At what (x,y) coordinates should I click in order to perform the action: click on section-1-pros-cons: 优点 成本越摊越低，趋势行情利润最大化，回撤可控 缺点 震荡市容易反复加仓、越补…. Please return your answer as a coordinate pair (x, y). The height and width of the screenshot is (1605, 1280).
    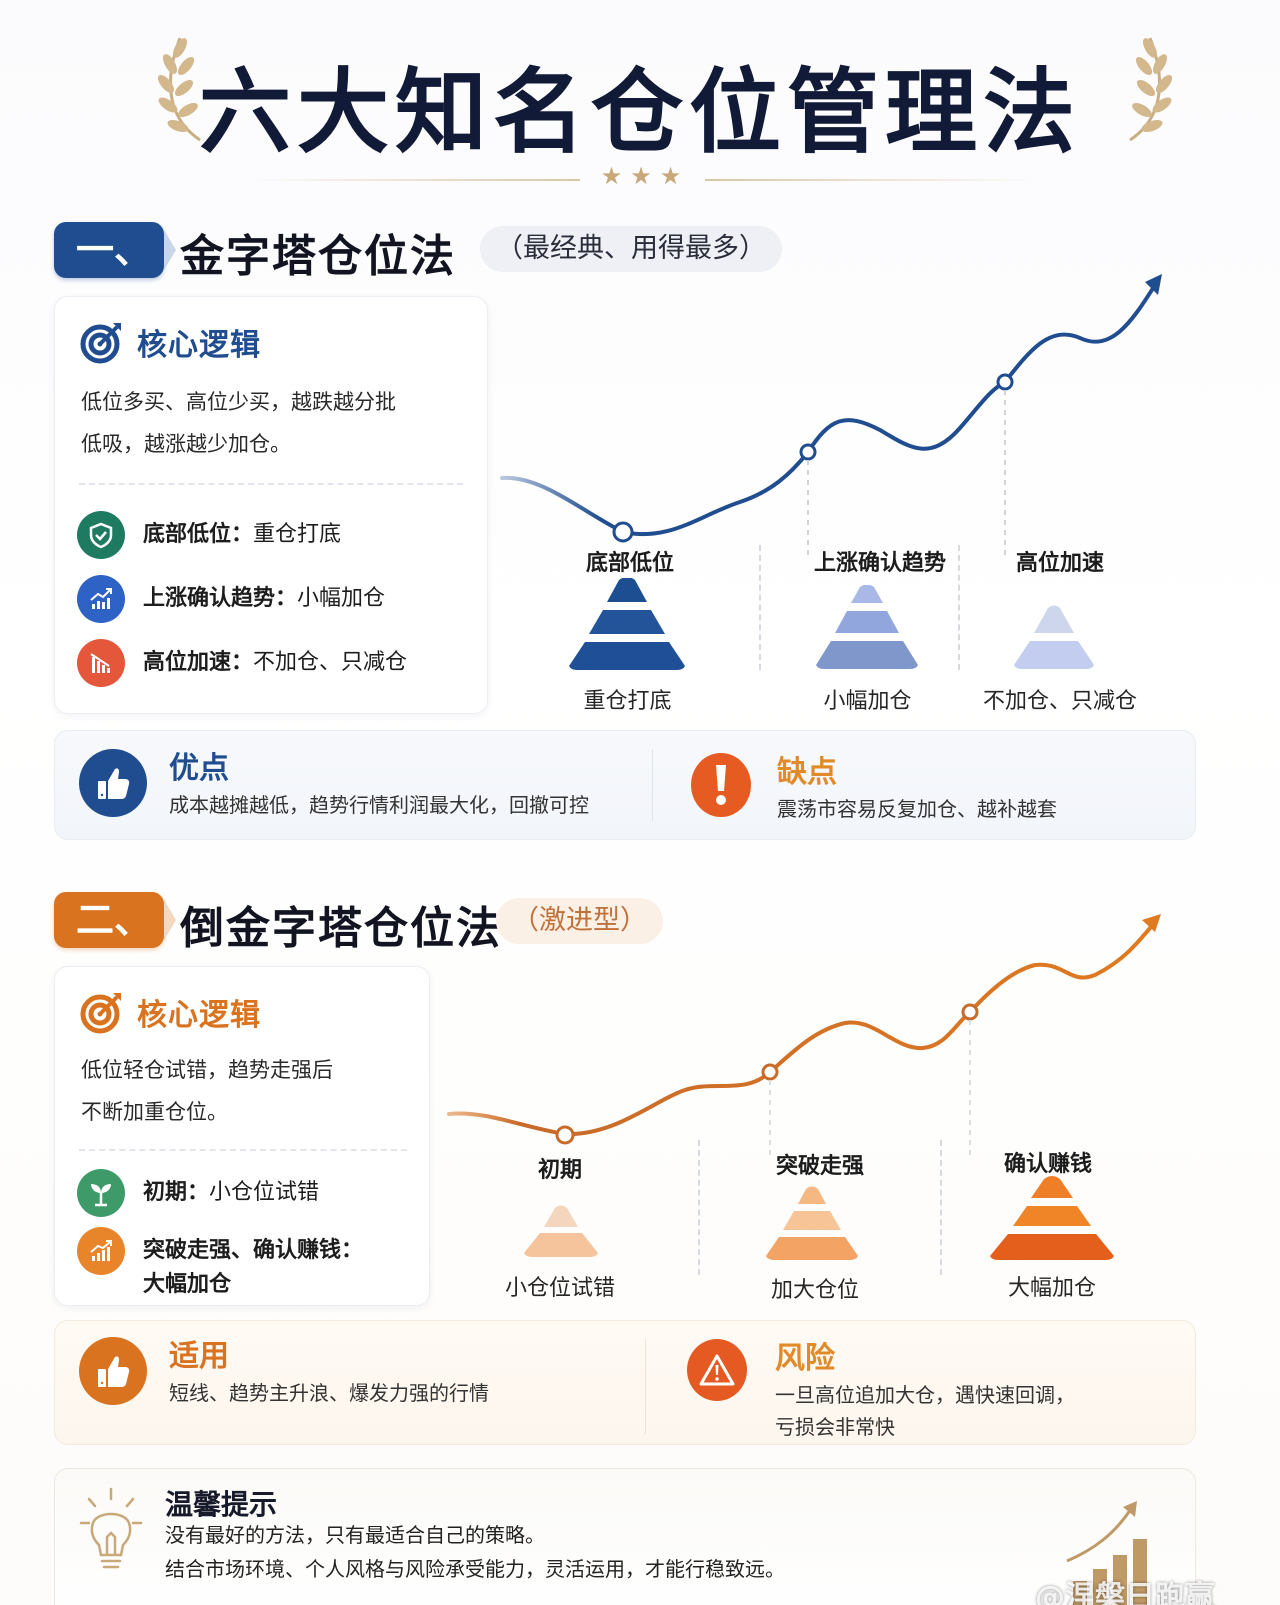
    Looking at the image, I should click on (625, 785).